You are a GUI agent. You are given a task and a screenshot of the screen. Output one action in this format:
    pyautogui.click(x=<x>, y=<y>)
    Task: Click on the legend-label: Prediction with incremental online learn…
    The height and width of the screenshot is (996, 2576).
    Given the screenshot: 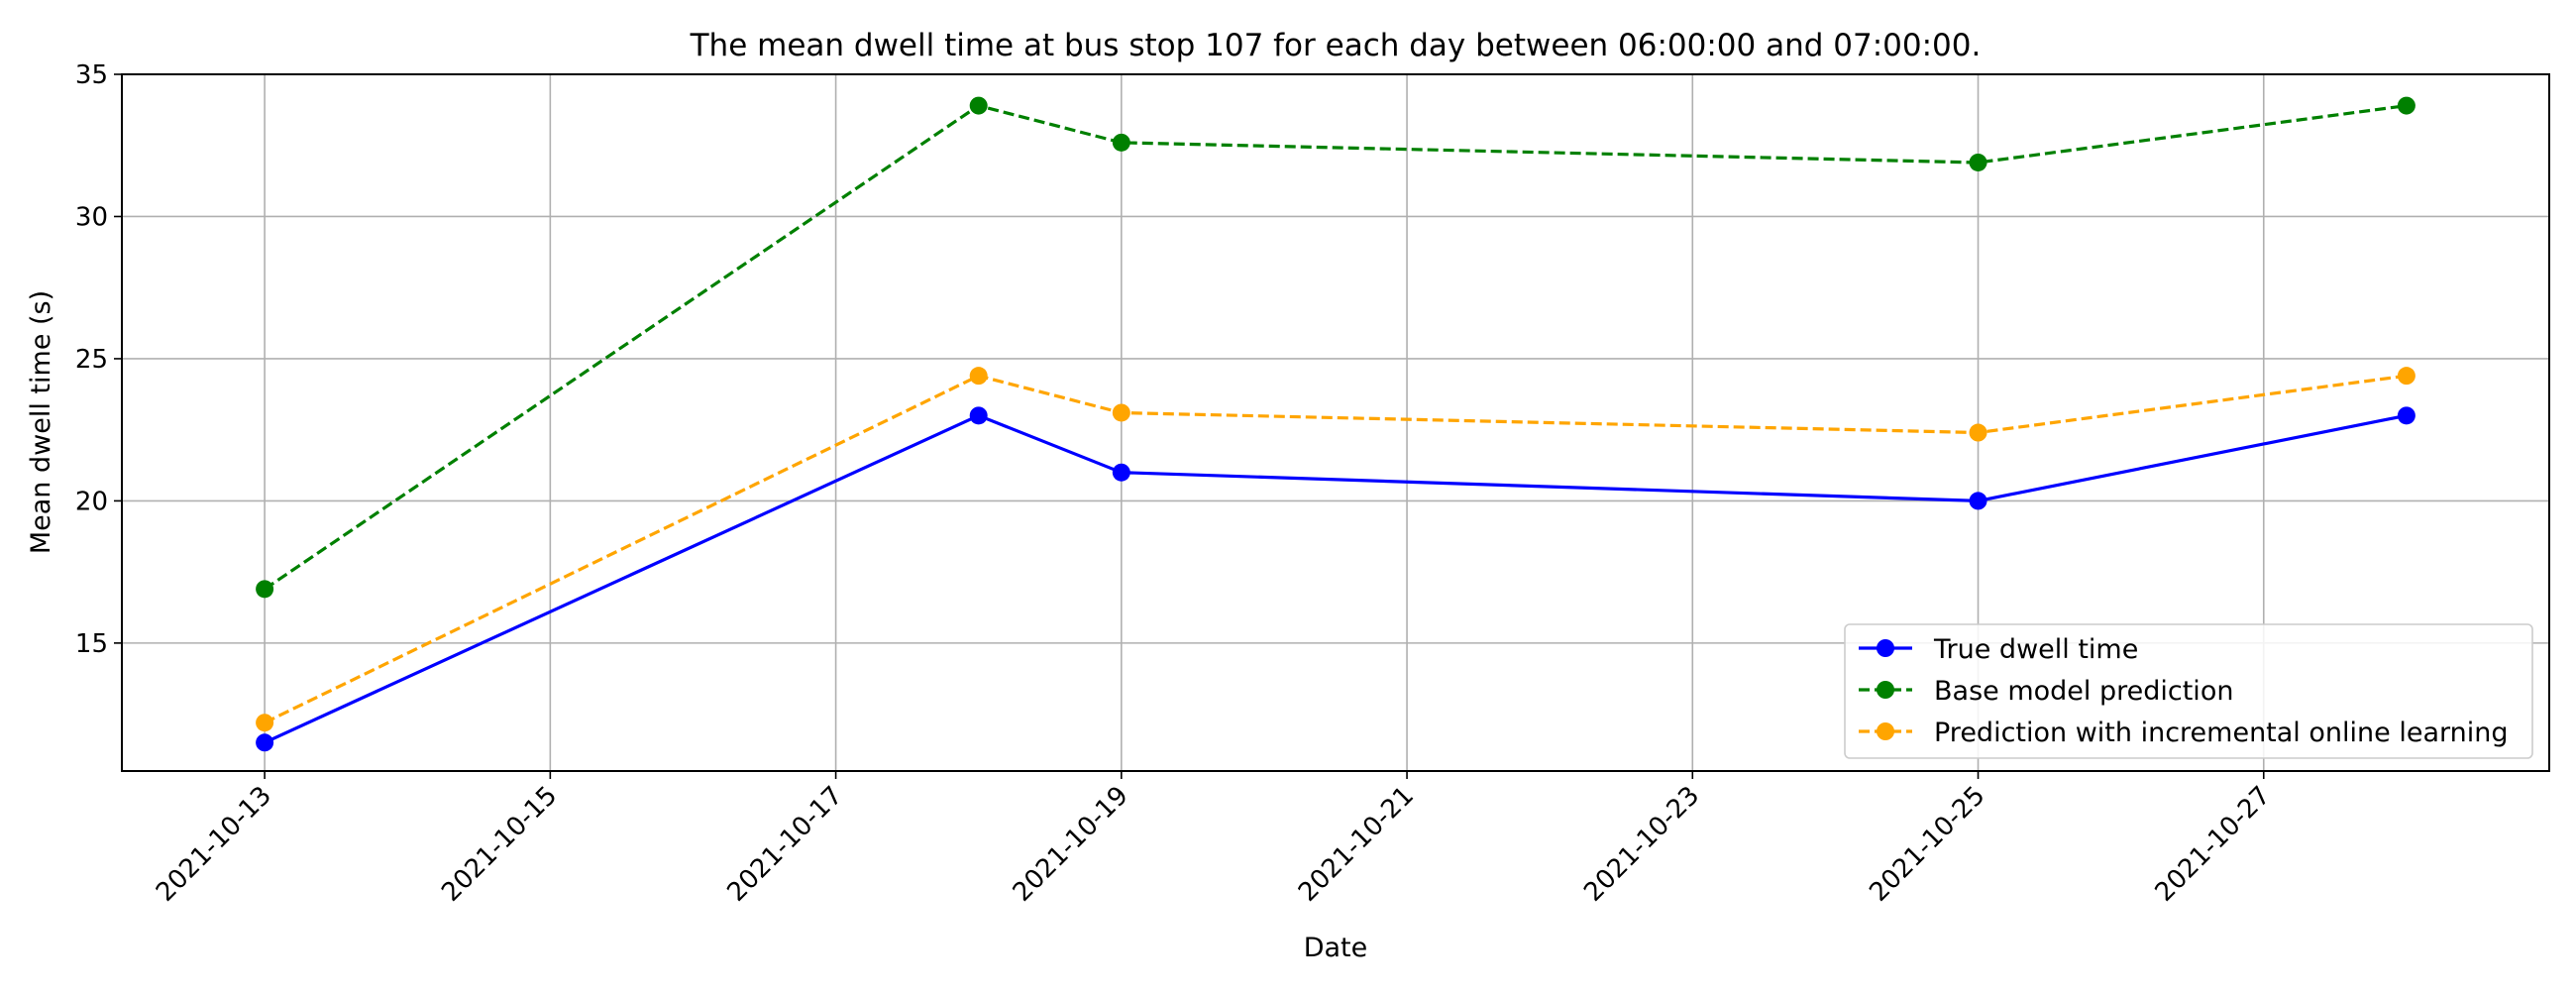 What is the action you would take?
    pyautogui.click(x=2221, y=733)
    